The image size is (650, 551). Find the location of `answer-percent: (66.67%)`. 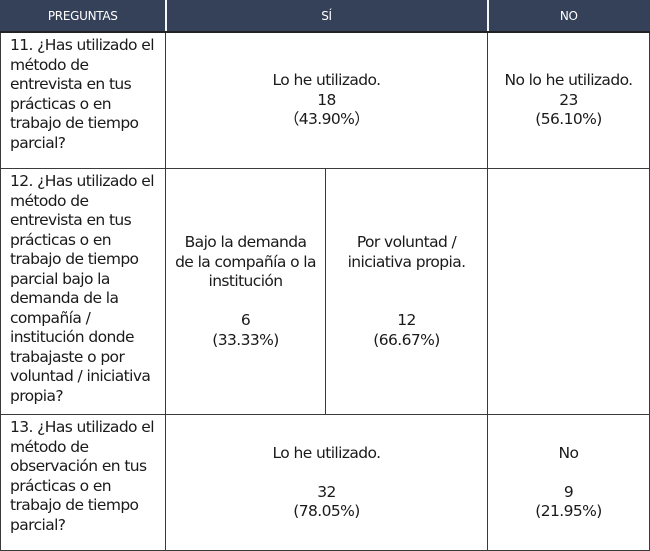

answer-percent: (66.67%) is located at coordinates (406, 339).